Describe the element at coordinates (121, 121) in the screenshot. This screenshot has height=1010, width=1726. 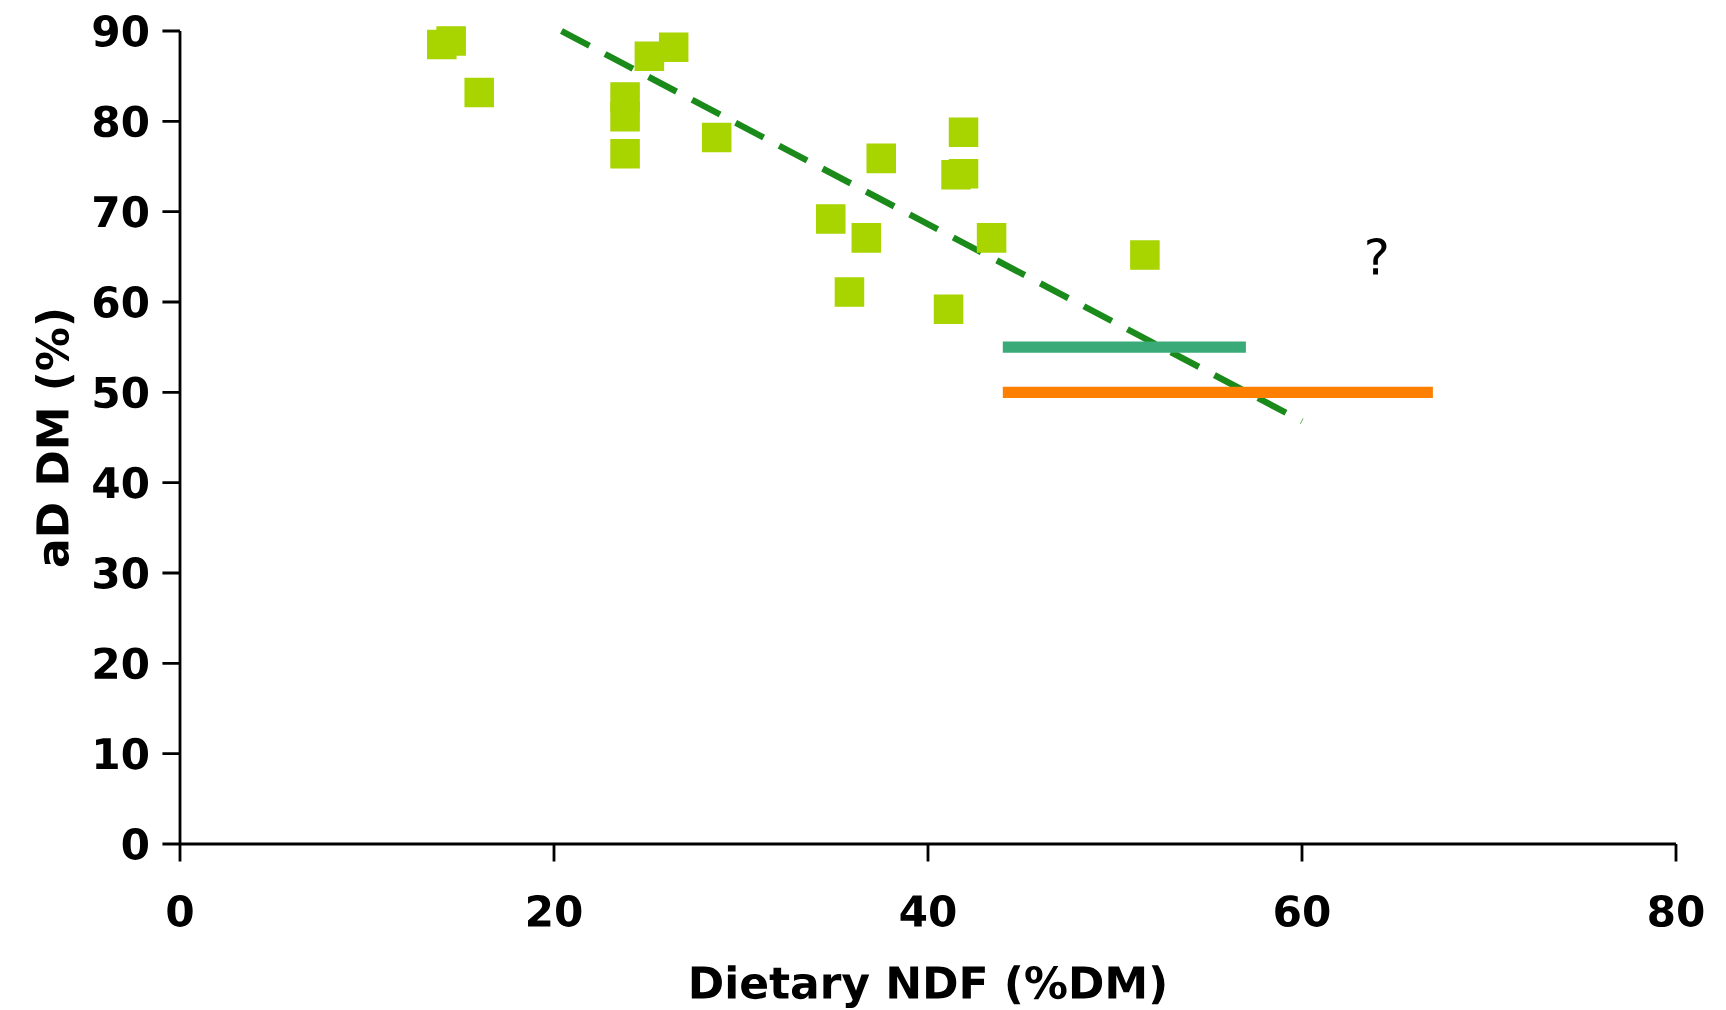
I see `y-tick-label: 80` at that location.